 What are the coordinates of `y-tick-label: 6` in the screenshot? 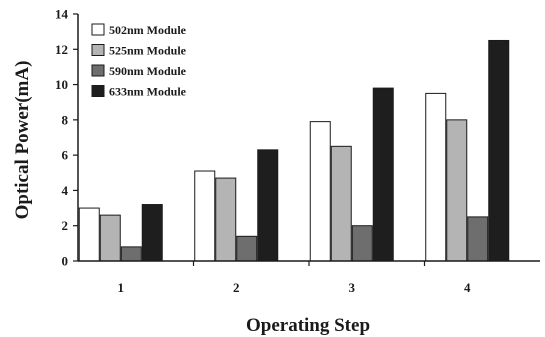 It's located at (65, 155).